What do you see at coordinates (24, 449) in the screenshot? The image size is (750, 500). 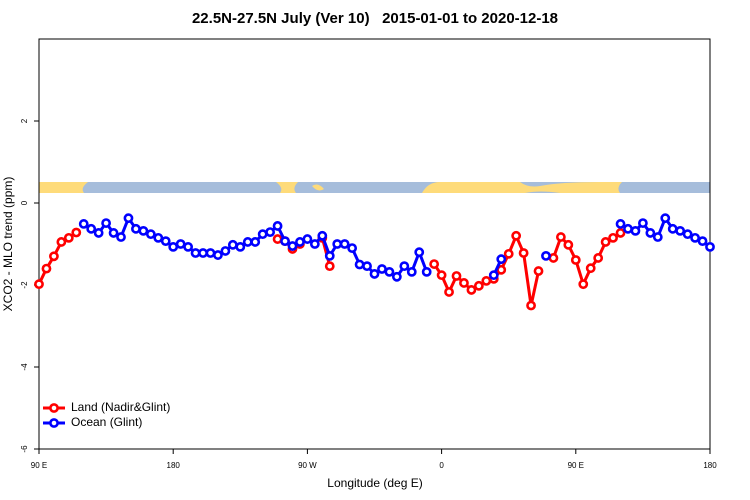 I see `y-tick-label: -6` at bounding box center [24, 449].